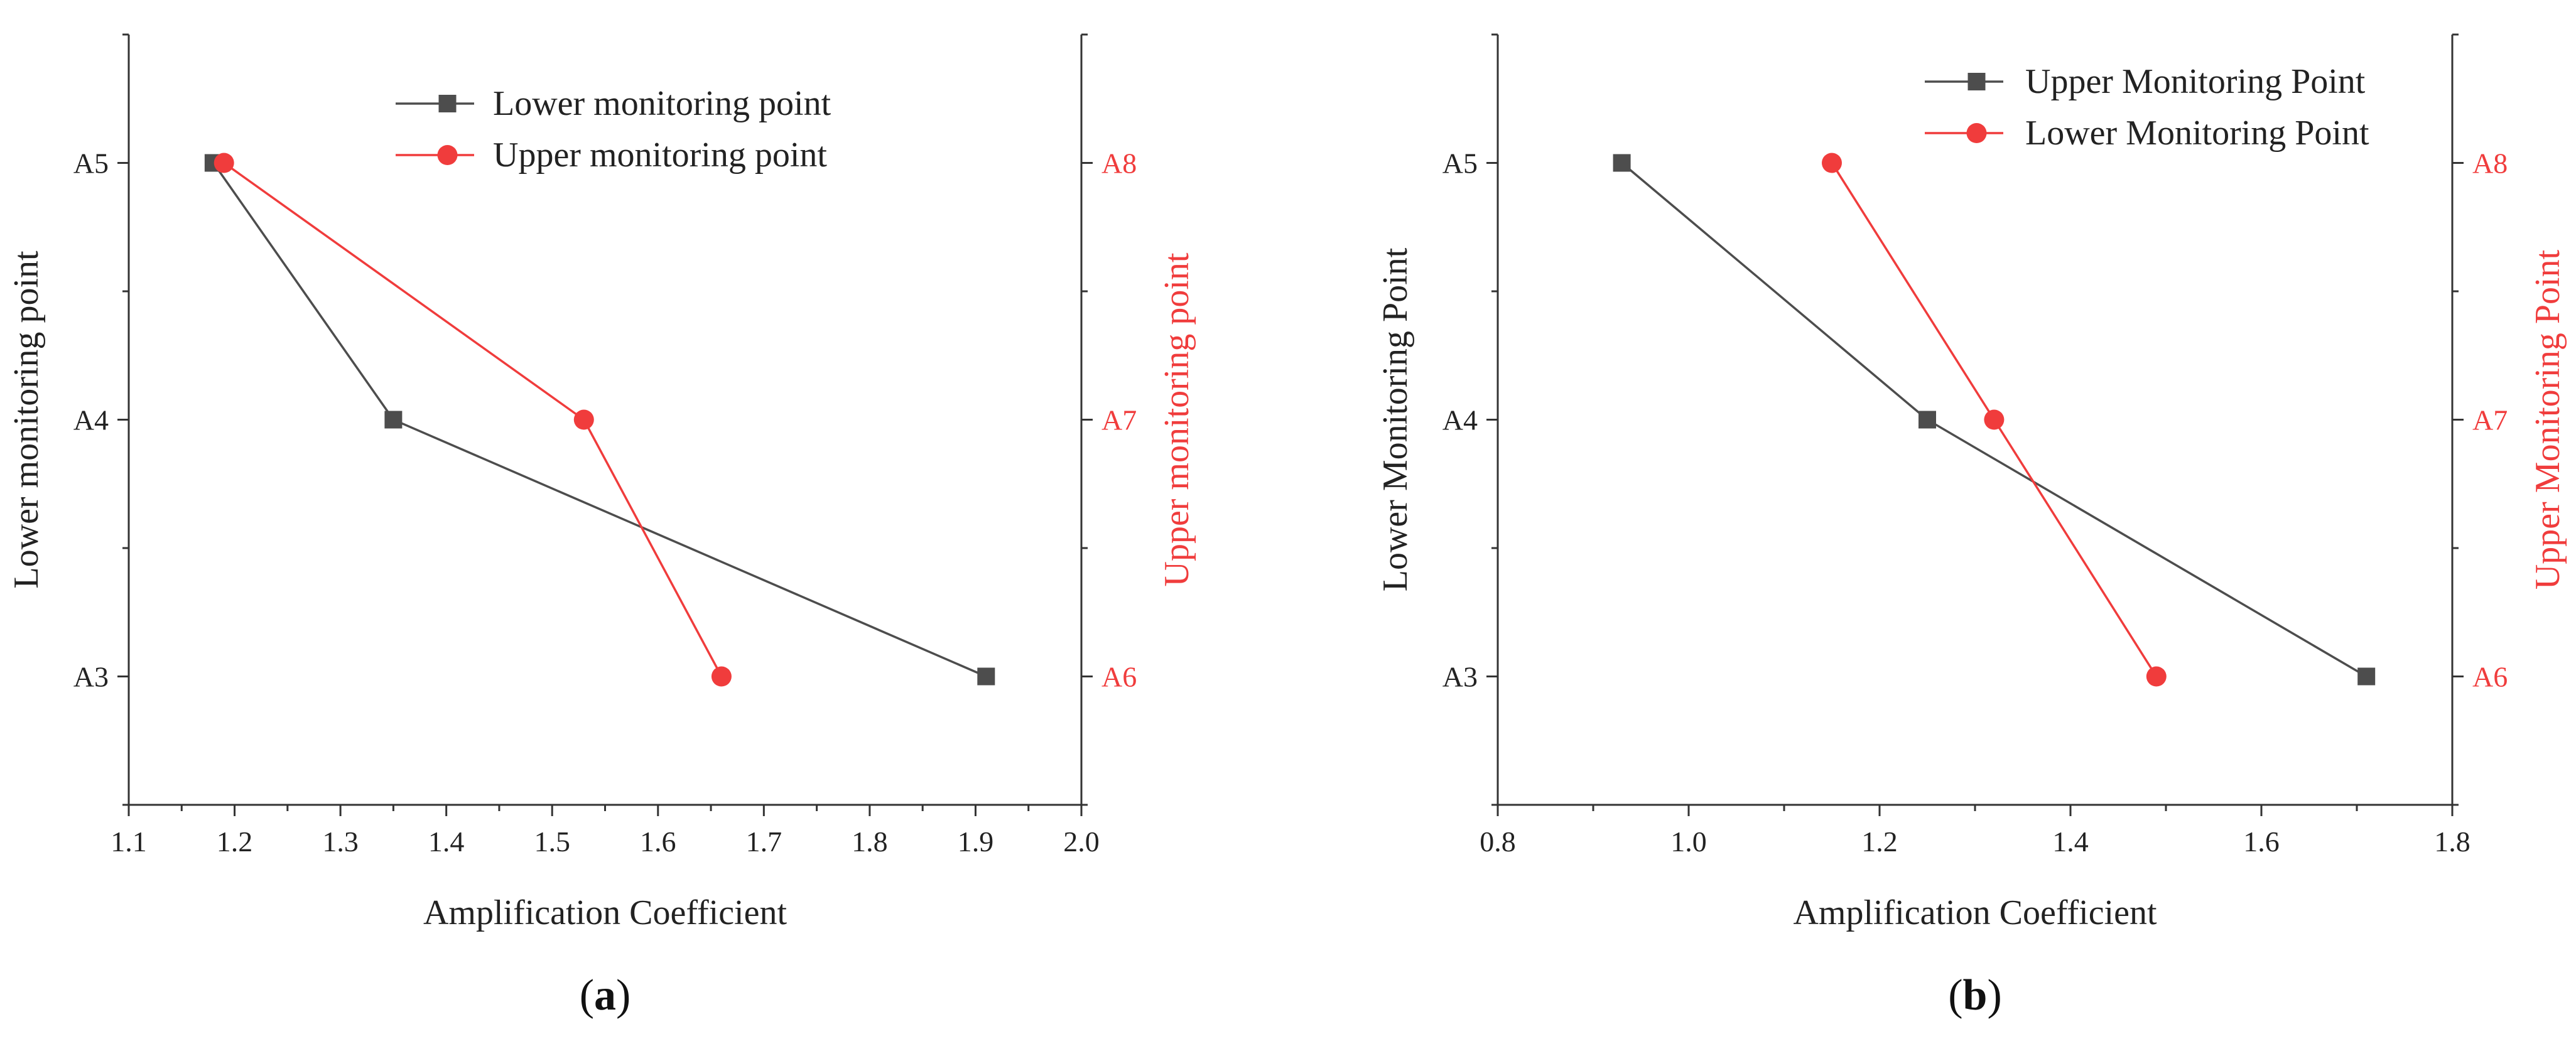 This screenshot has height=1039, width=2576. Describe the element at coordinates (129, 842) in the screenshot. I see `x-tick-label: 1.1` at that location.